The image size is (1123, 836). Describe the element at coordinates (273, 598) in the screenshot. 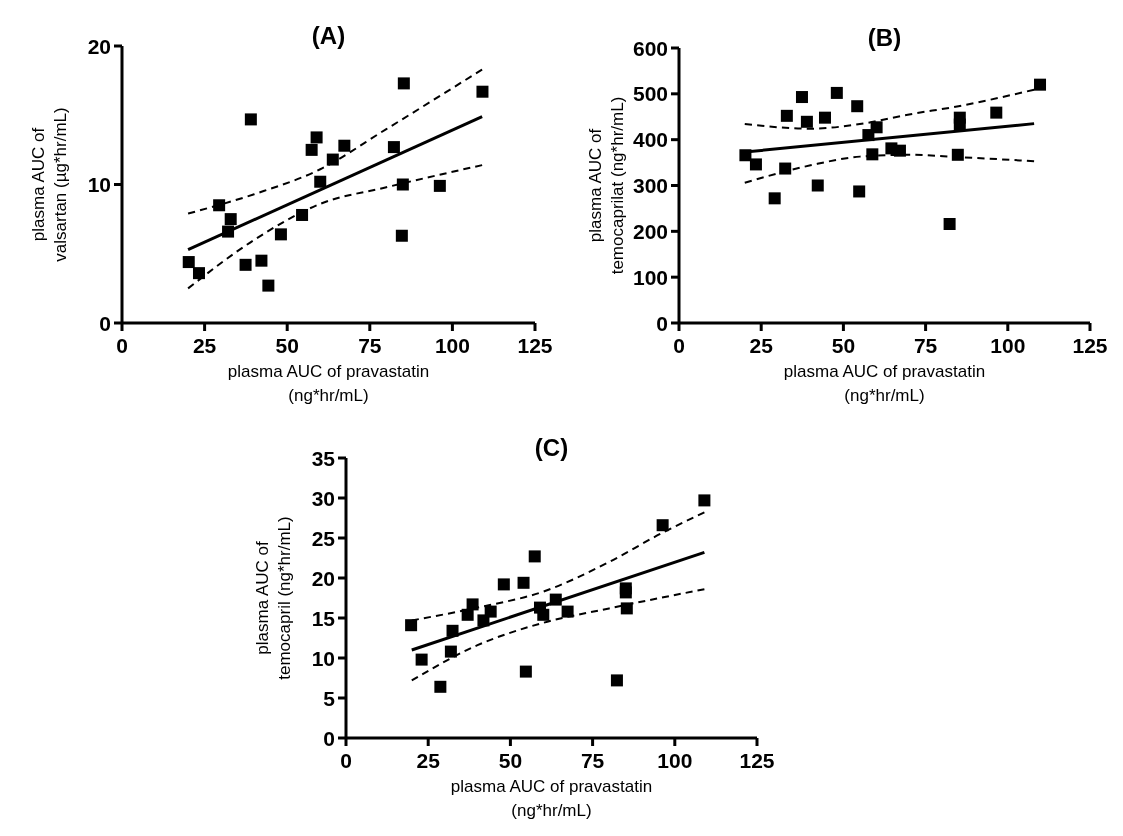

I see `y-axis-title: plasma AUC of temocapril (ng*hr/mL)` at that location.